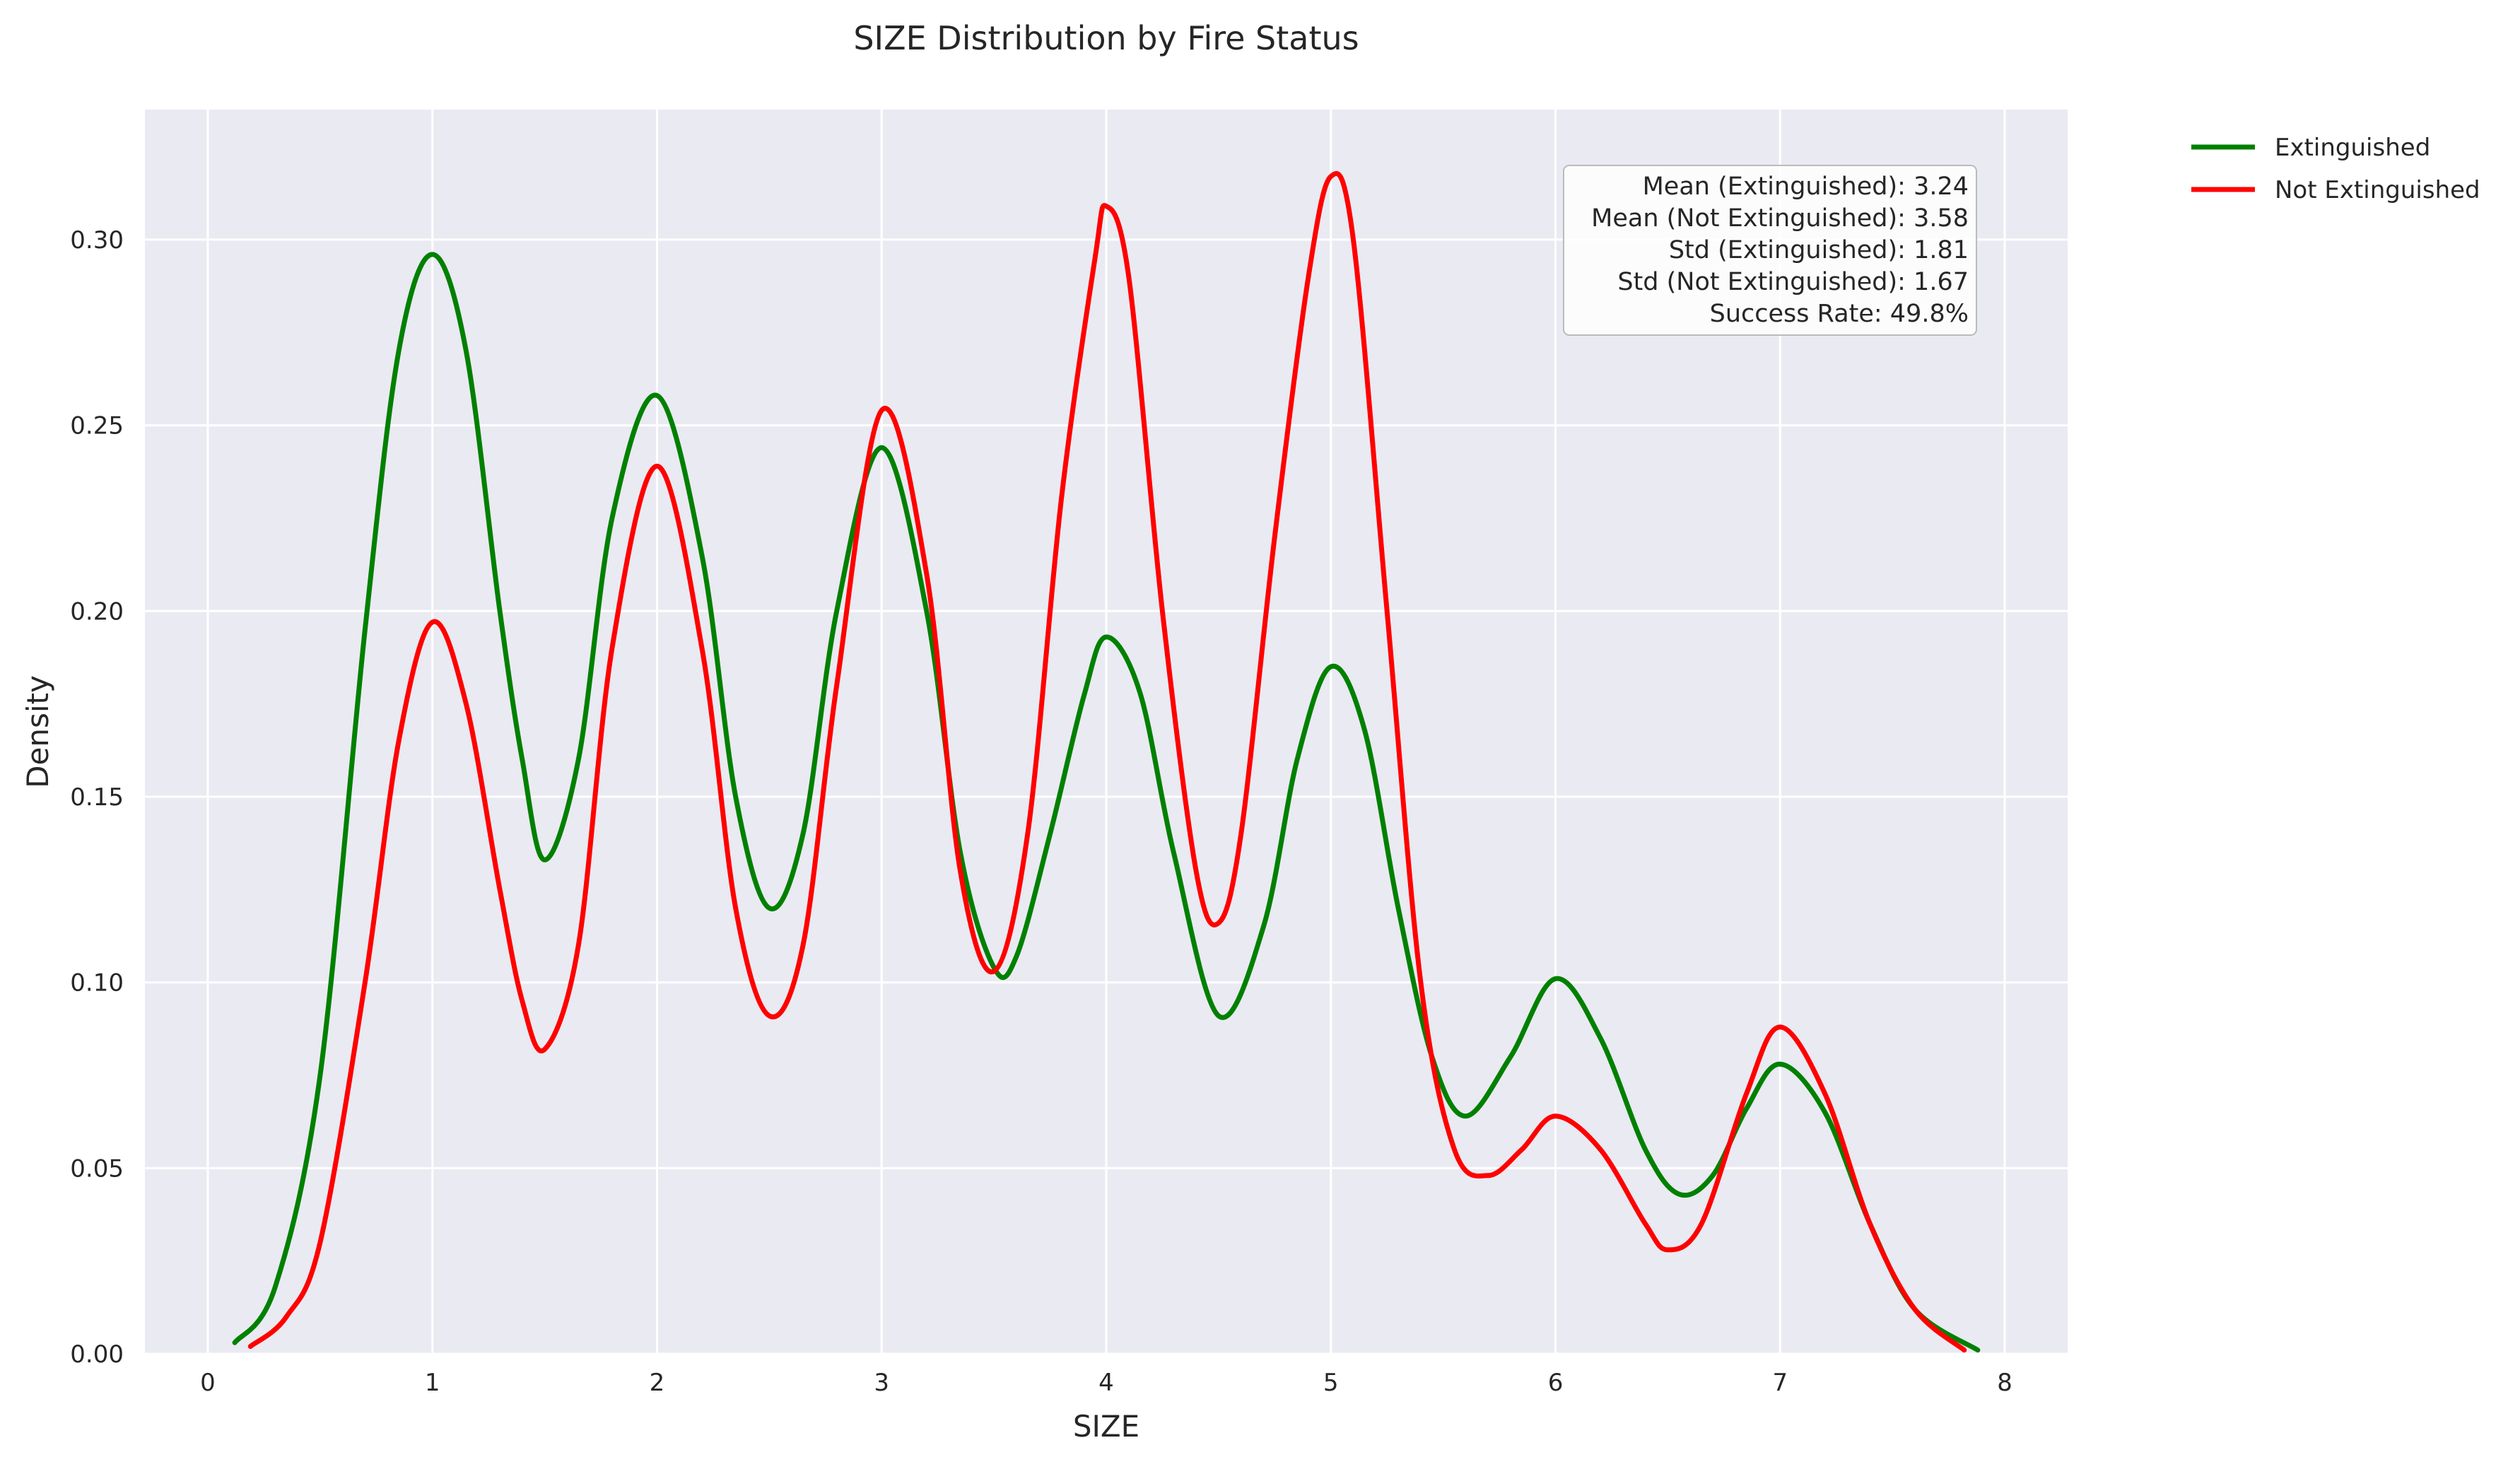 This screenshot has width=2520, height=1462. I want to click on y-tick-label: 0.25, so click(97, 426).